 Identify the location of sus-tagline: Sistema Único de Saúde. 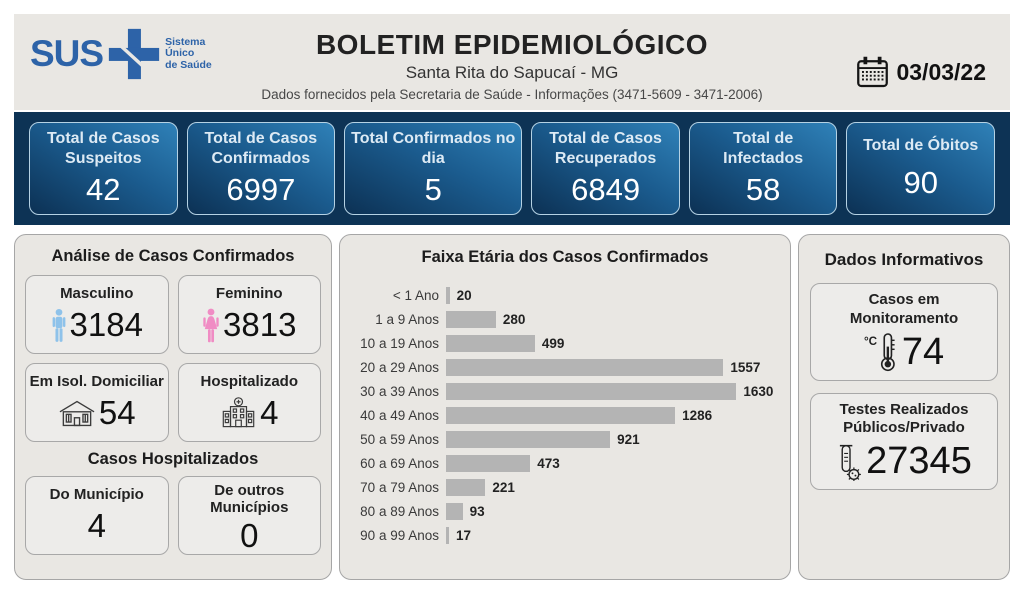
(188, 53).